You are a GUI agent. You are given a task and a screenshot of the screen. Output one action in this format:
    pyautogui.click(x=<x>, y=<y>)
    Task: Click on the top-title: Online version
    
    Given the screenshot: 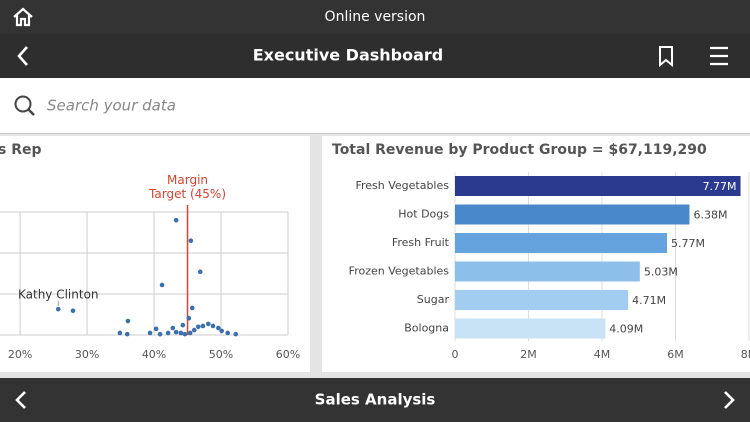 What is the action you would take?
    pyautogui.click(x=375, y=17)
    